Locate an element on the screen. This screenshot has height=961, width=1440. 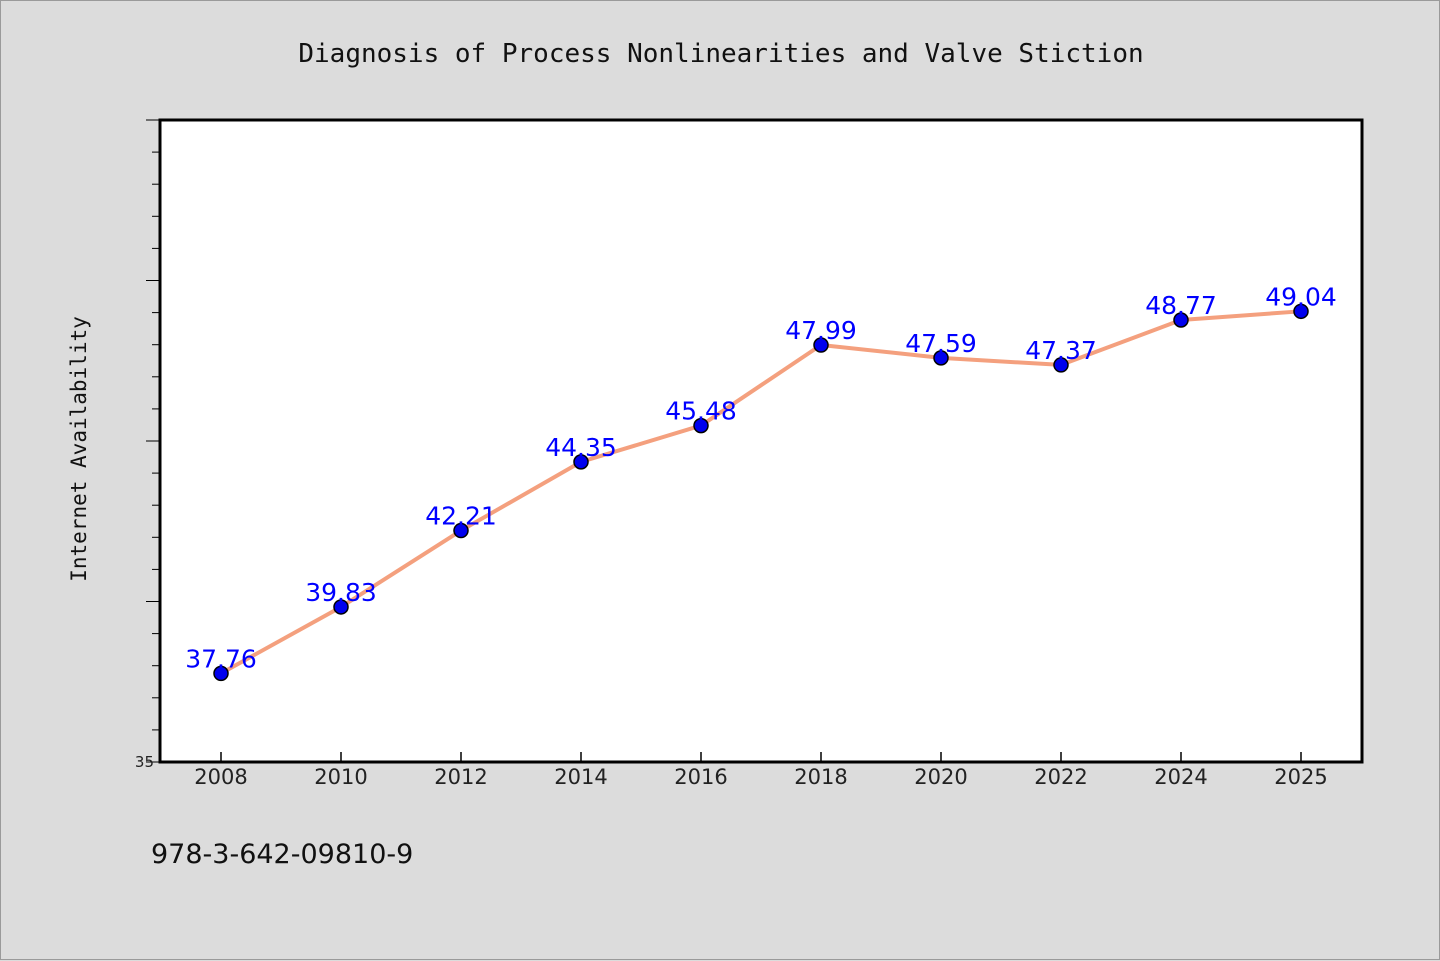
isbn-text: 978-3-642-09810-9 is located at coordinates (282, 854).